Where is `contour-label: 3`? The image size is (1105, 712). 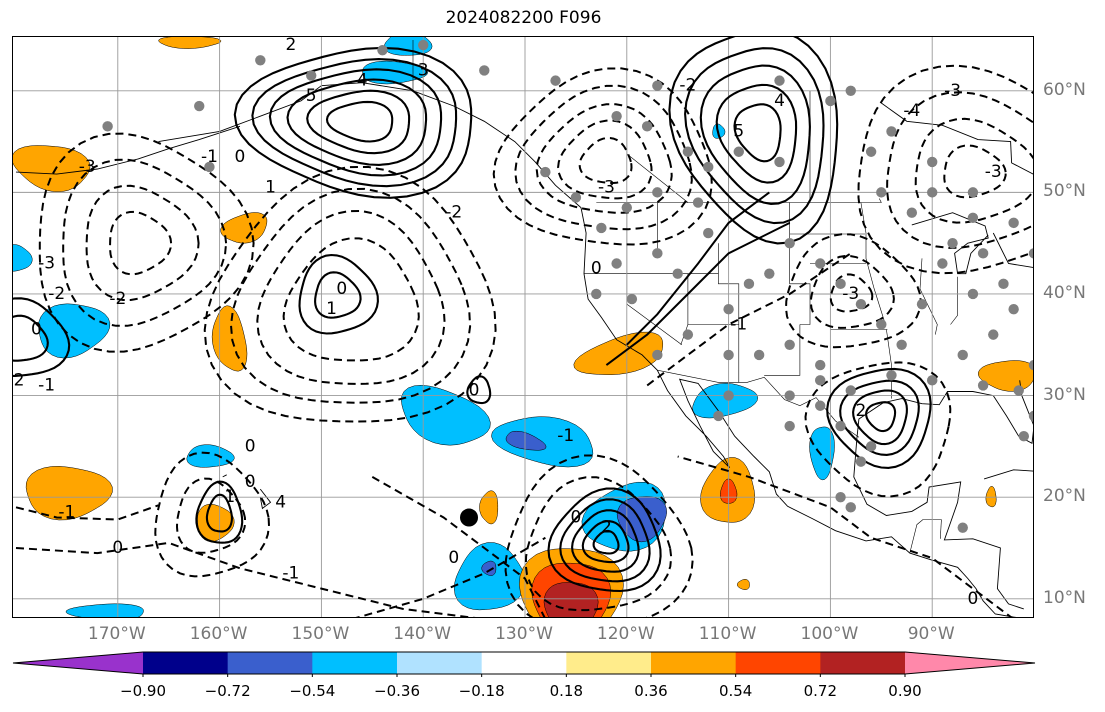 contour-label: 3 is located at coordinates (423, 70).